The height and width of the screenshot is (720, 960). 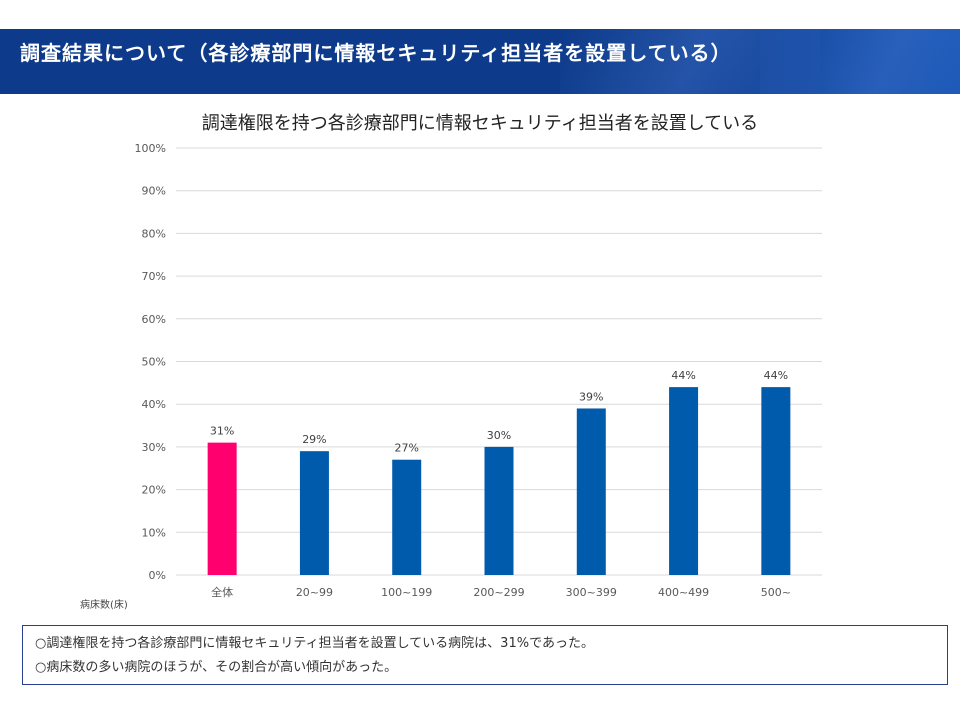 What do you see at coordinates (406, 592) in the screenshot?
I see `x-tick-label: 100~199` at bounding box center [406, 592].